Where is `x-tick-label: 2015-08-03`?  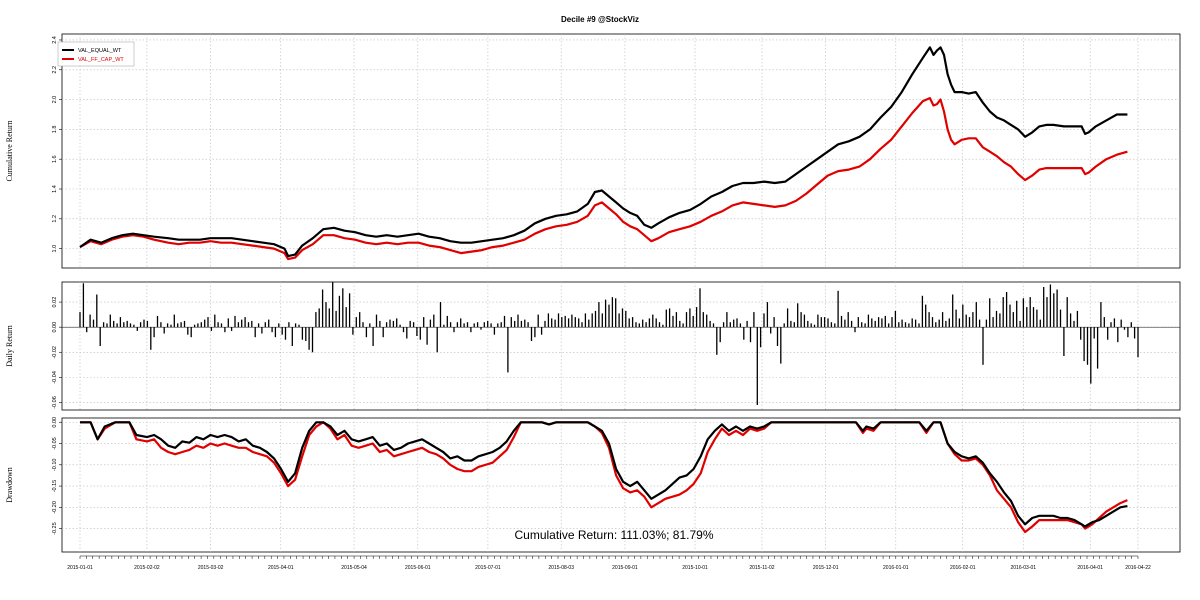 x-tick-label: 2015-08-03 is located at coordinates (561, 568).